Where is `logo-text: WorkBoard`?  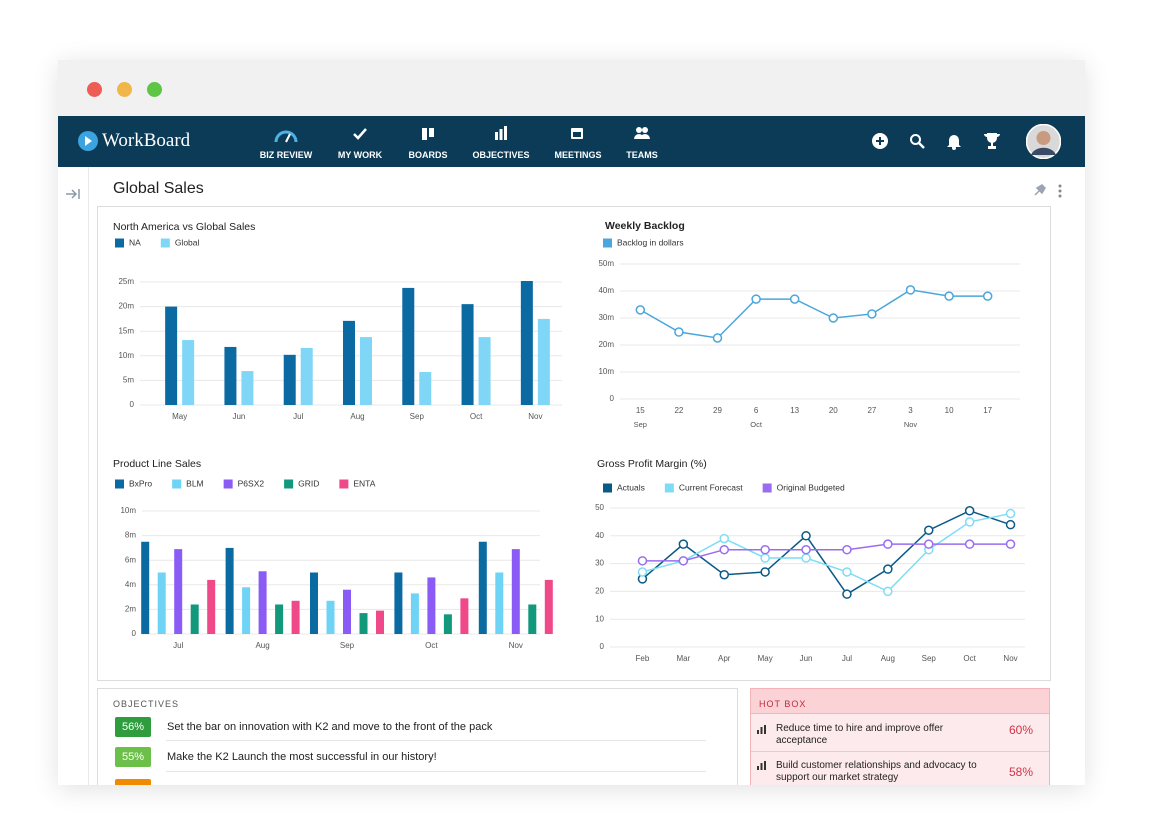 logo-text: WorkBoard is located at coordinates (146, 140).